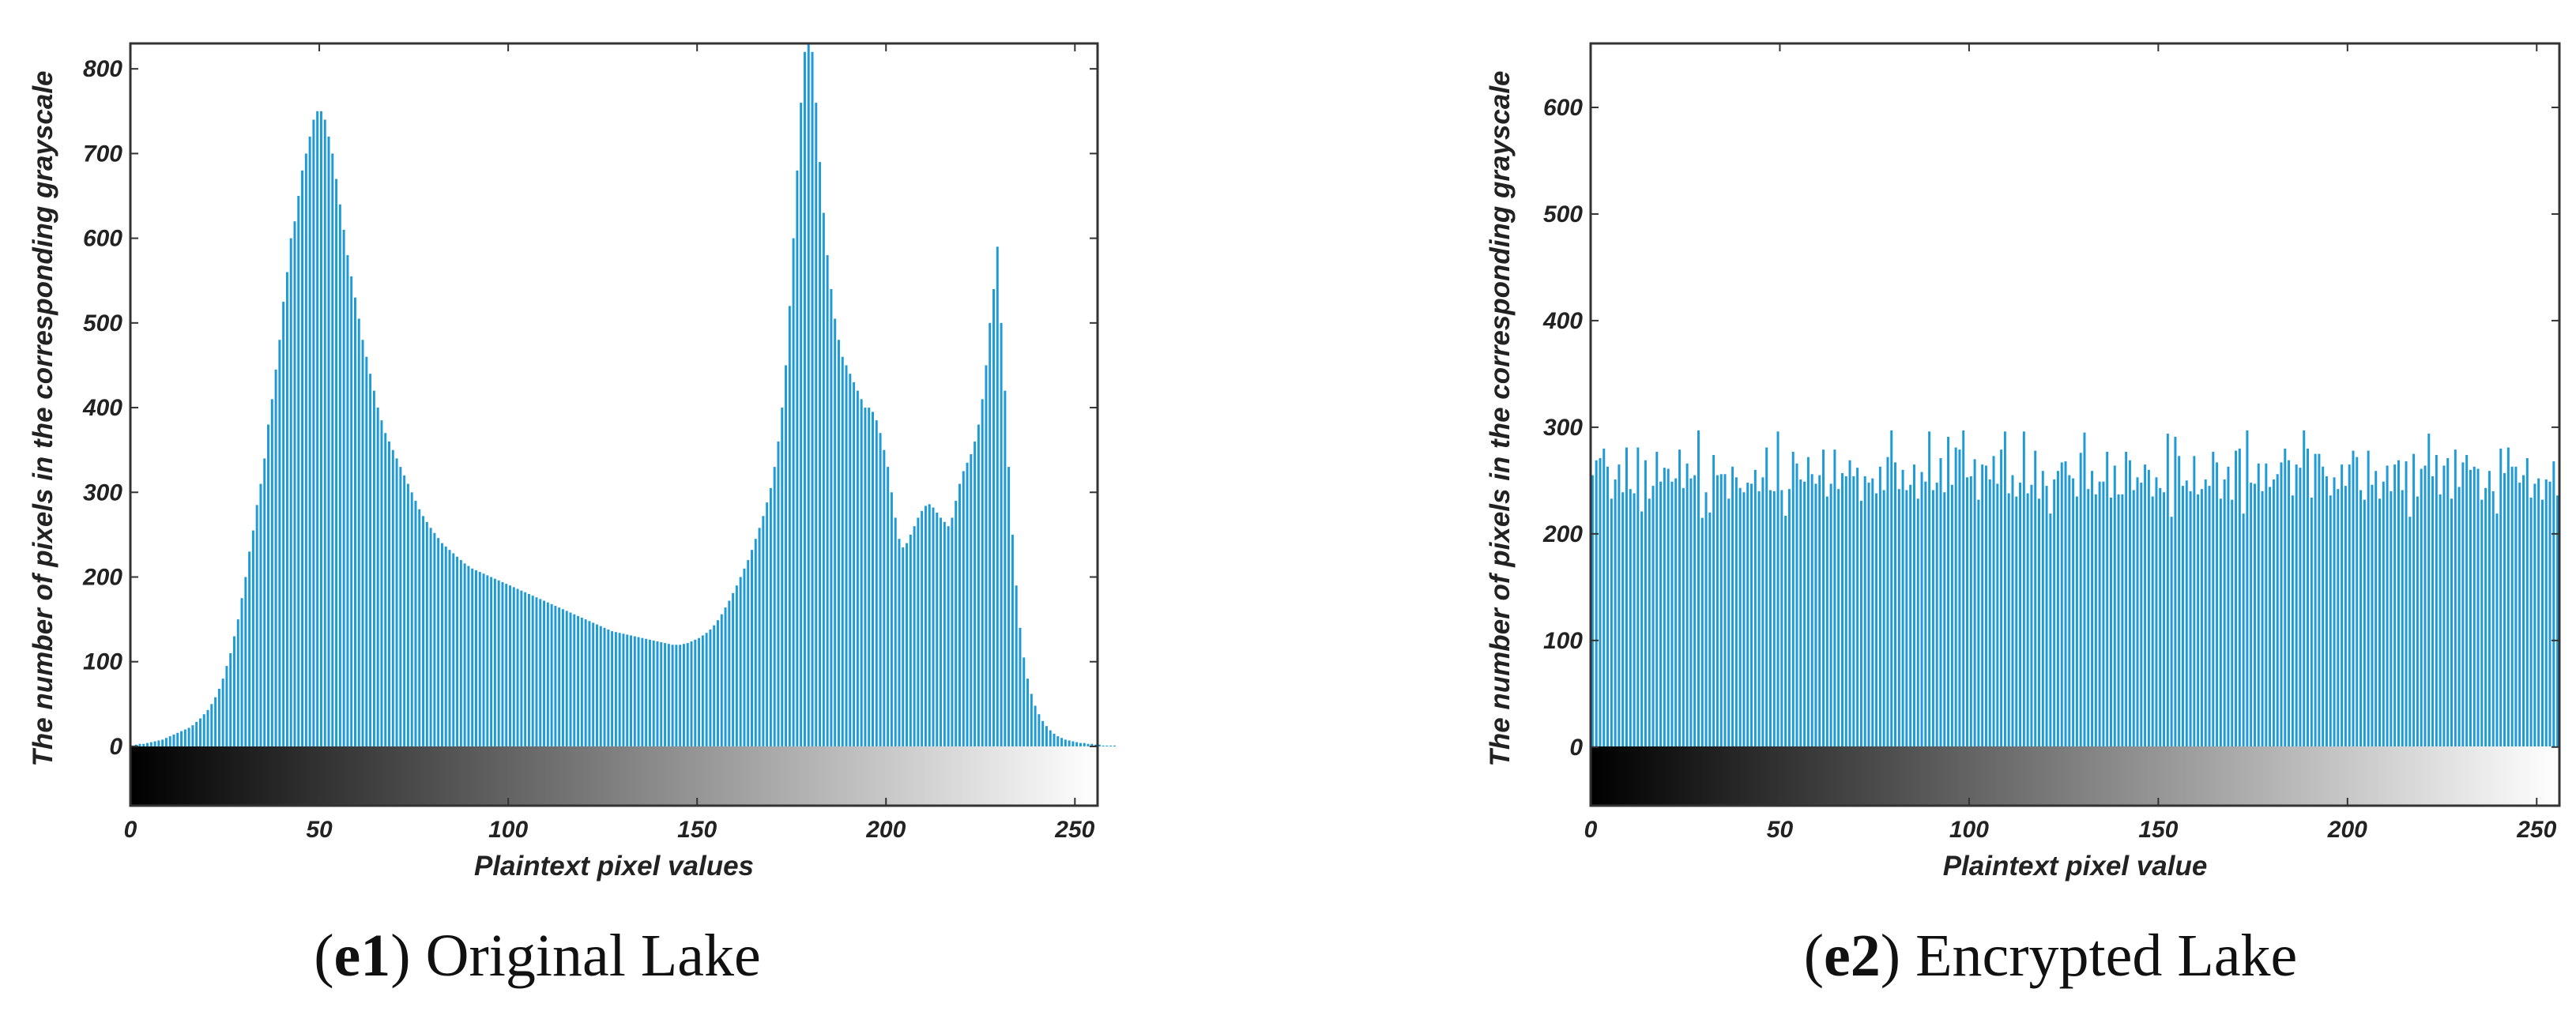 This screenshot has width=2576, height=1015. Describe the element at coordinates (102, 323) in the screenshot. I see `y-tick-label: 500` at that location.